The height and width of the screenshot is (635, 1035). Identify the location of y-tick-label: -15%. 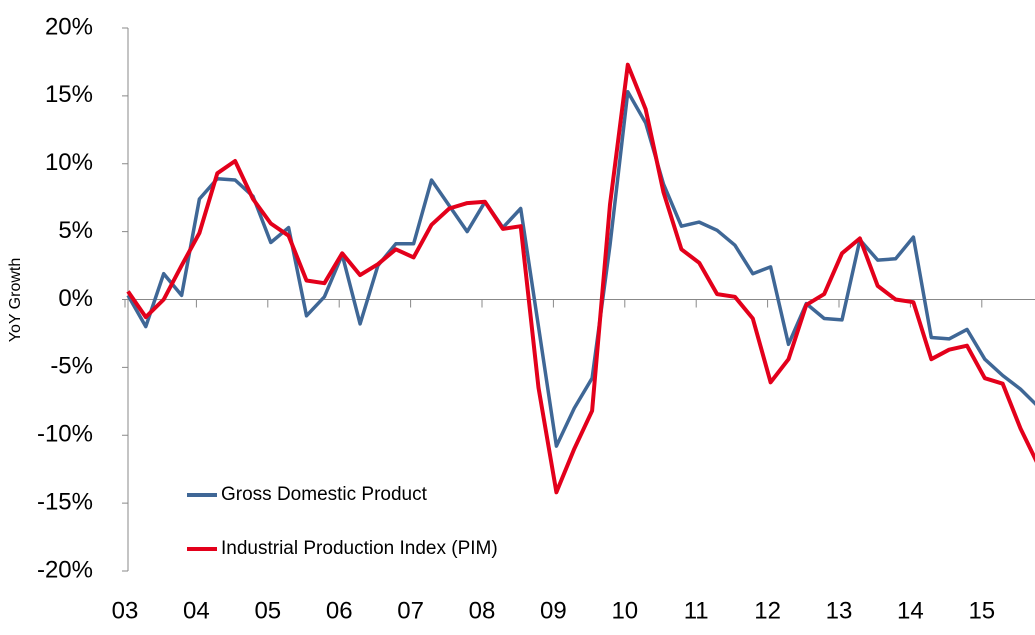
(65, 501).